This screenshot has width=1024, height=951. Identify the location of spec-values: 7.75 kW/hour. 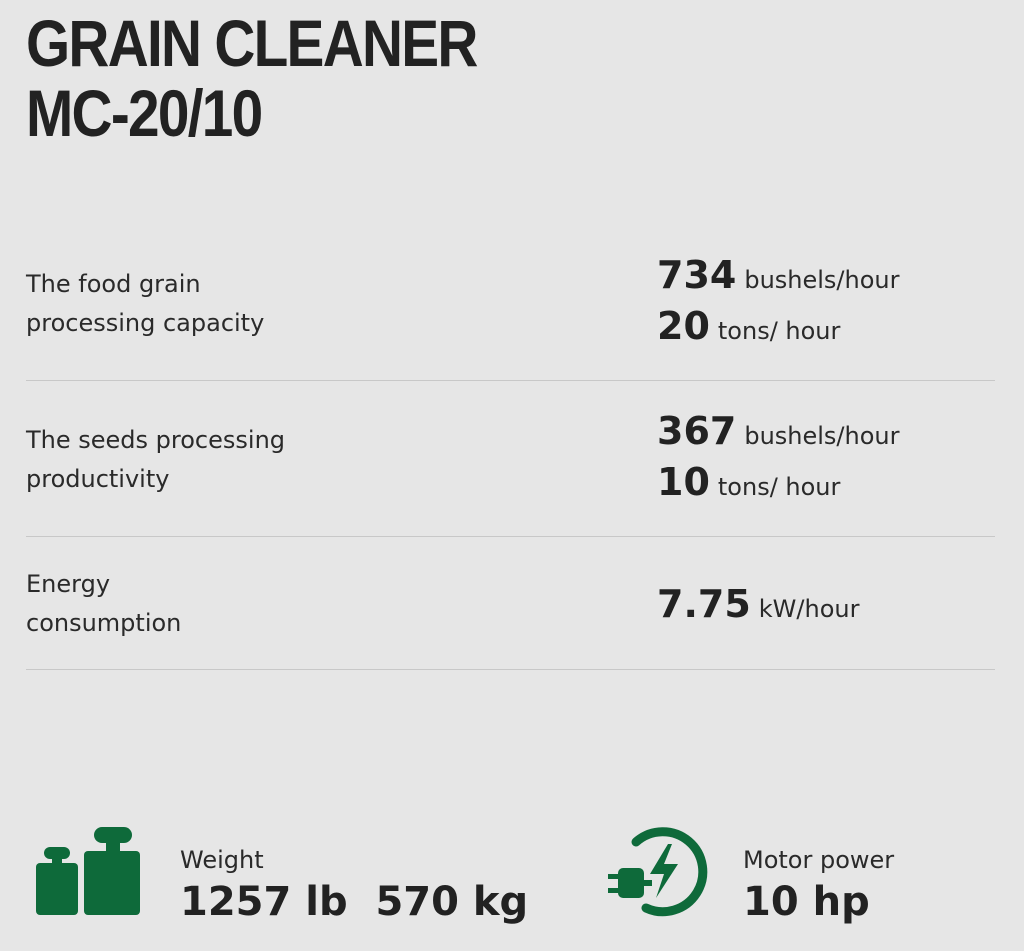
(758, 604).